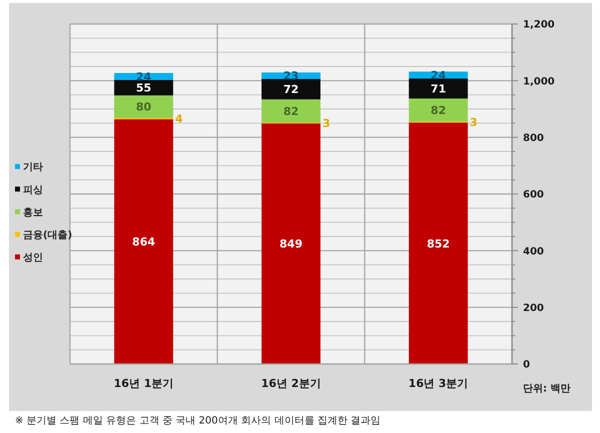  Describe the element at coordinates (438, 89) in the screenshot. I see `data-label: 71` at that location.